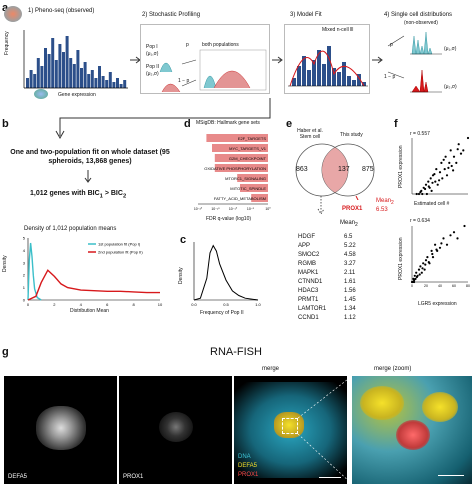 Image resolution: width=474 pixels, height=486 pixels. I want to click on zoom-scale-bar, so click(451, 475).